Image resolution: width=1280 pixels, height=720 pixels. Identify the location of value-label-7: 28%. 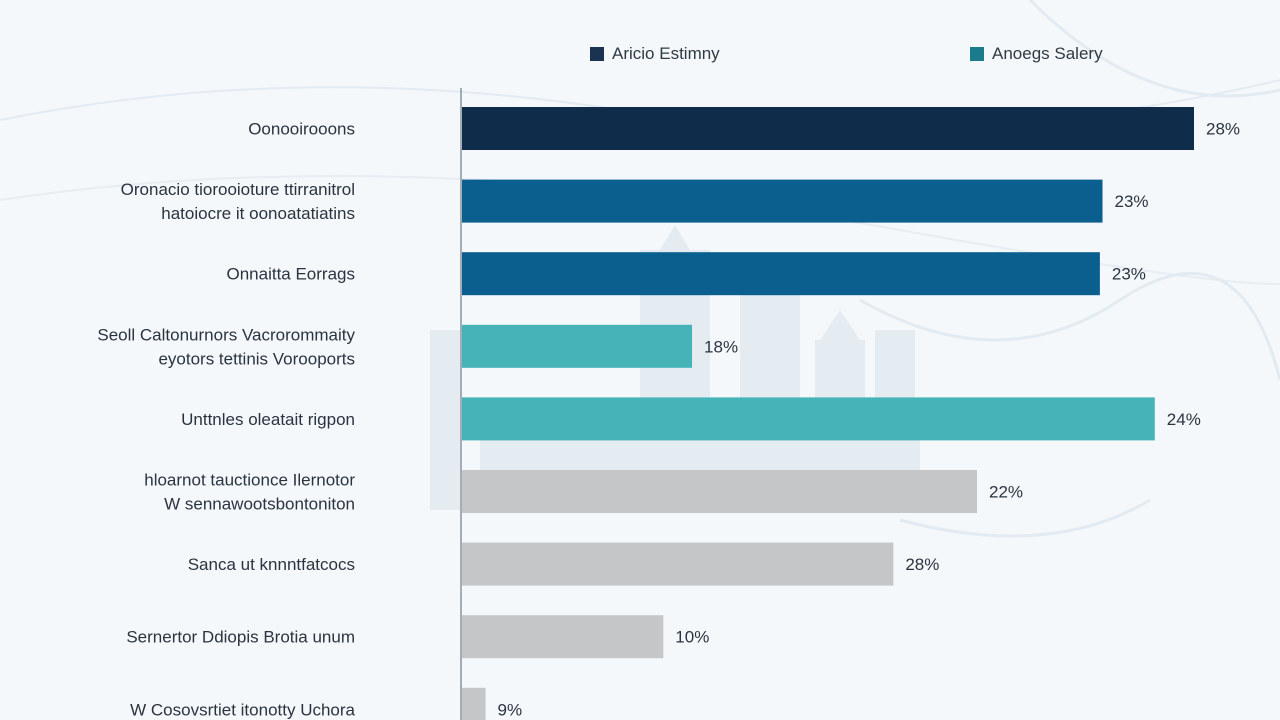
(922, 564).